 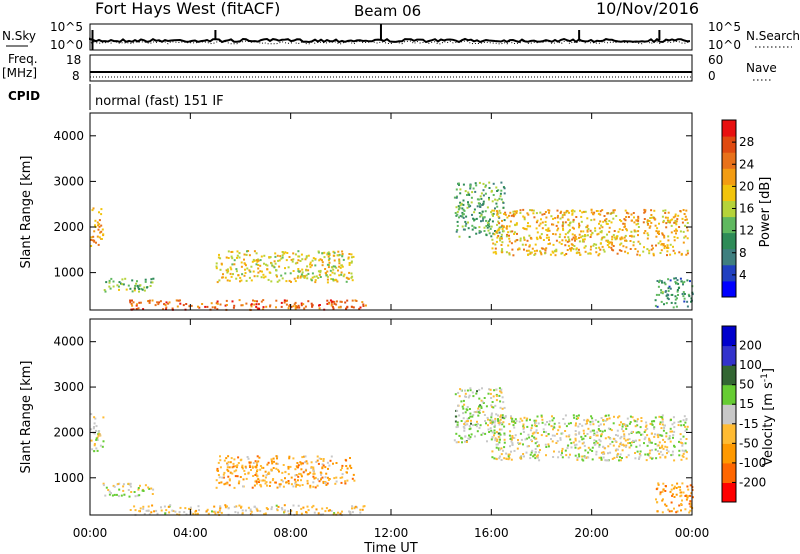 What do you see at coordinates (752, 482) in the screenshot?
I see `colorbar-tick-label: -200` at bounding box center [752, 482].